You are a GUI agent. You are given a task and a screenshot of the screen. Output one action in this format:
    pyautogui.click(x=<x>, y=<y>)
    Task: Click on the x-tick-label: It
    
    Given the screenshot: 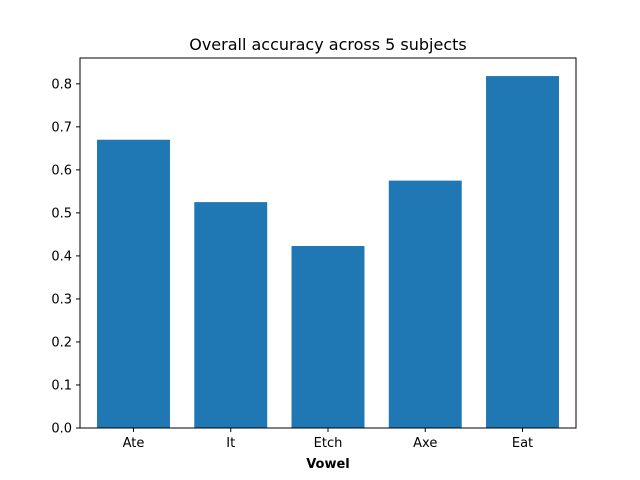 What is the action you would take?
    pyautogui.click(x=230, y=443)
    